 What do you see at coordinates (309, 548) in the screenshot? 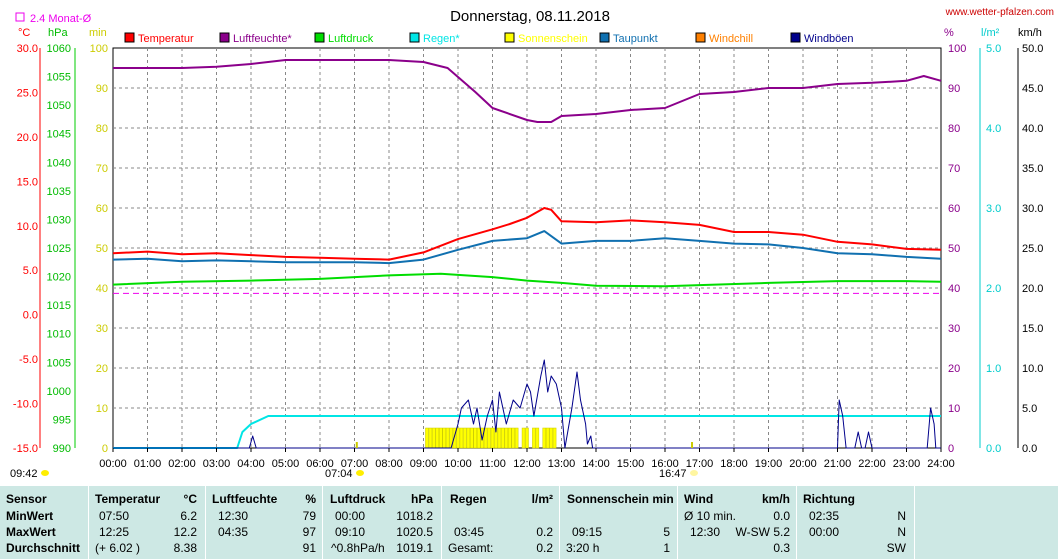
I see `stats-hum-avg-value: 91` at bounding box center [309, 548].